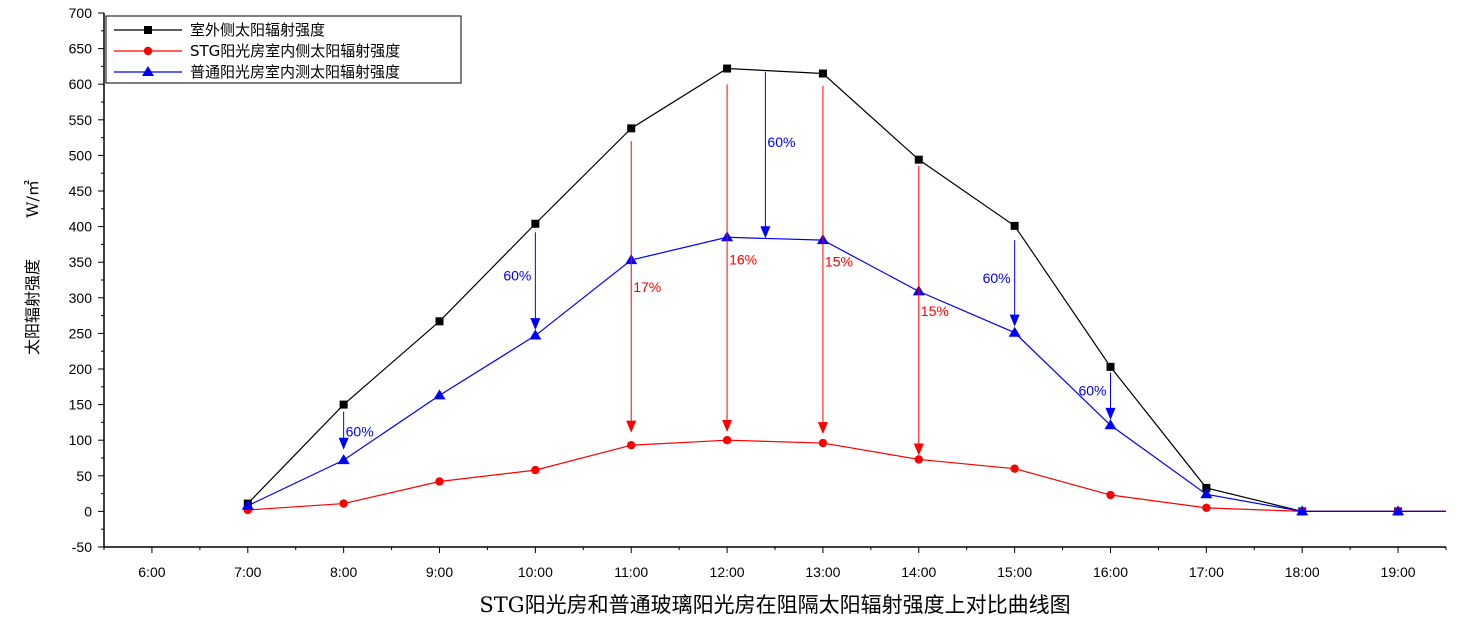 The height and width of the screenshot is (621, 1467). I want to click on x-tick-label: 11:00, so click(631, 572).